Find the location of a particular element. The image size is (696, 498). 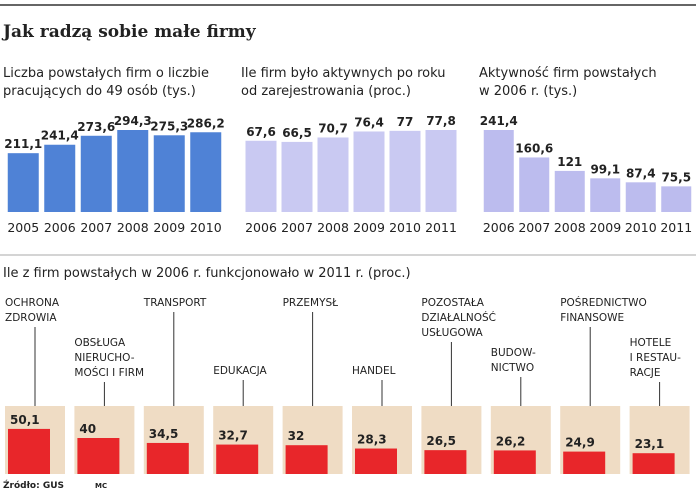

category-label: RACJE is located at coordinates (645, 373).